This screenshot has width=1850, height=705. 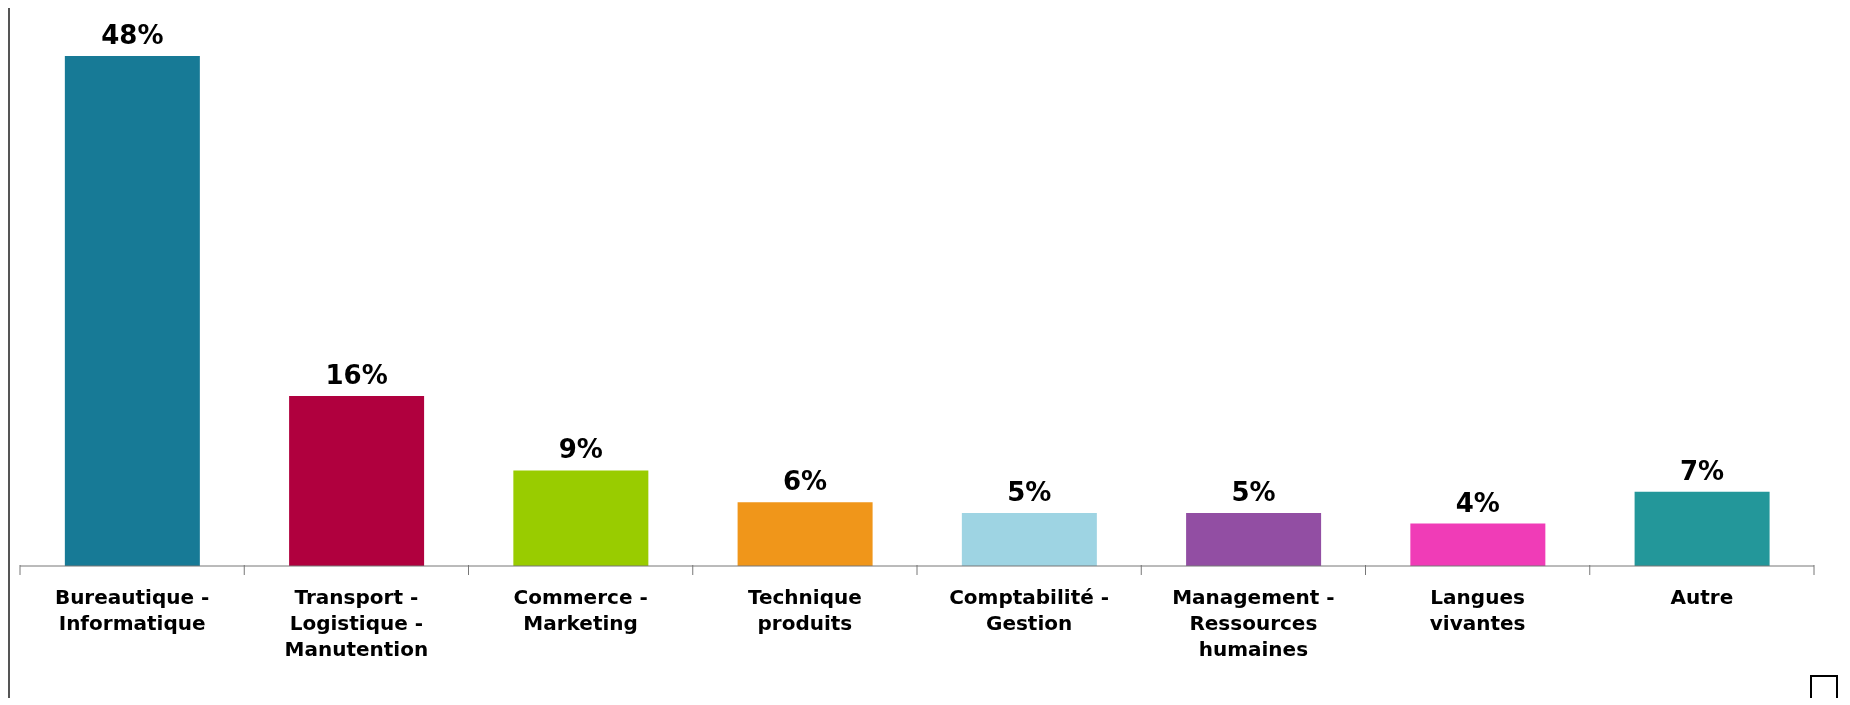 What do you see at coordinates (1702, 470) in the screenshot?
I see `data-label: 7%` at bounding box center [1702, 470].